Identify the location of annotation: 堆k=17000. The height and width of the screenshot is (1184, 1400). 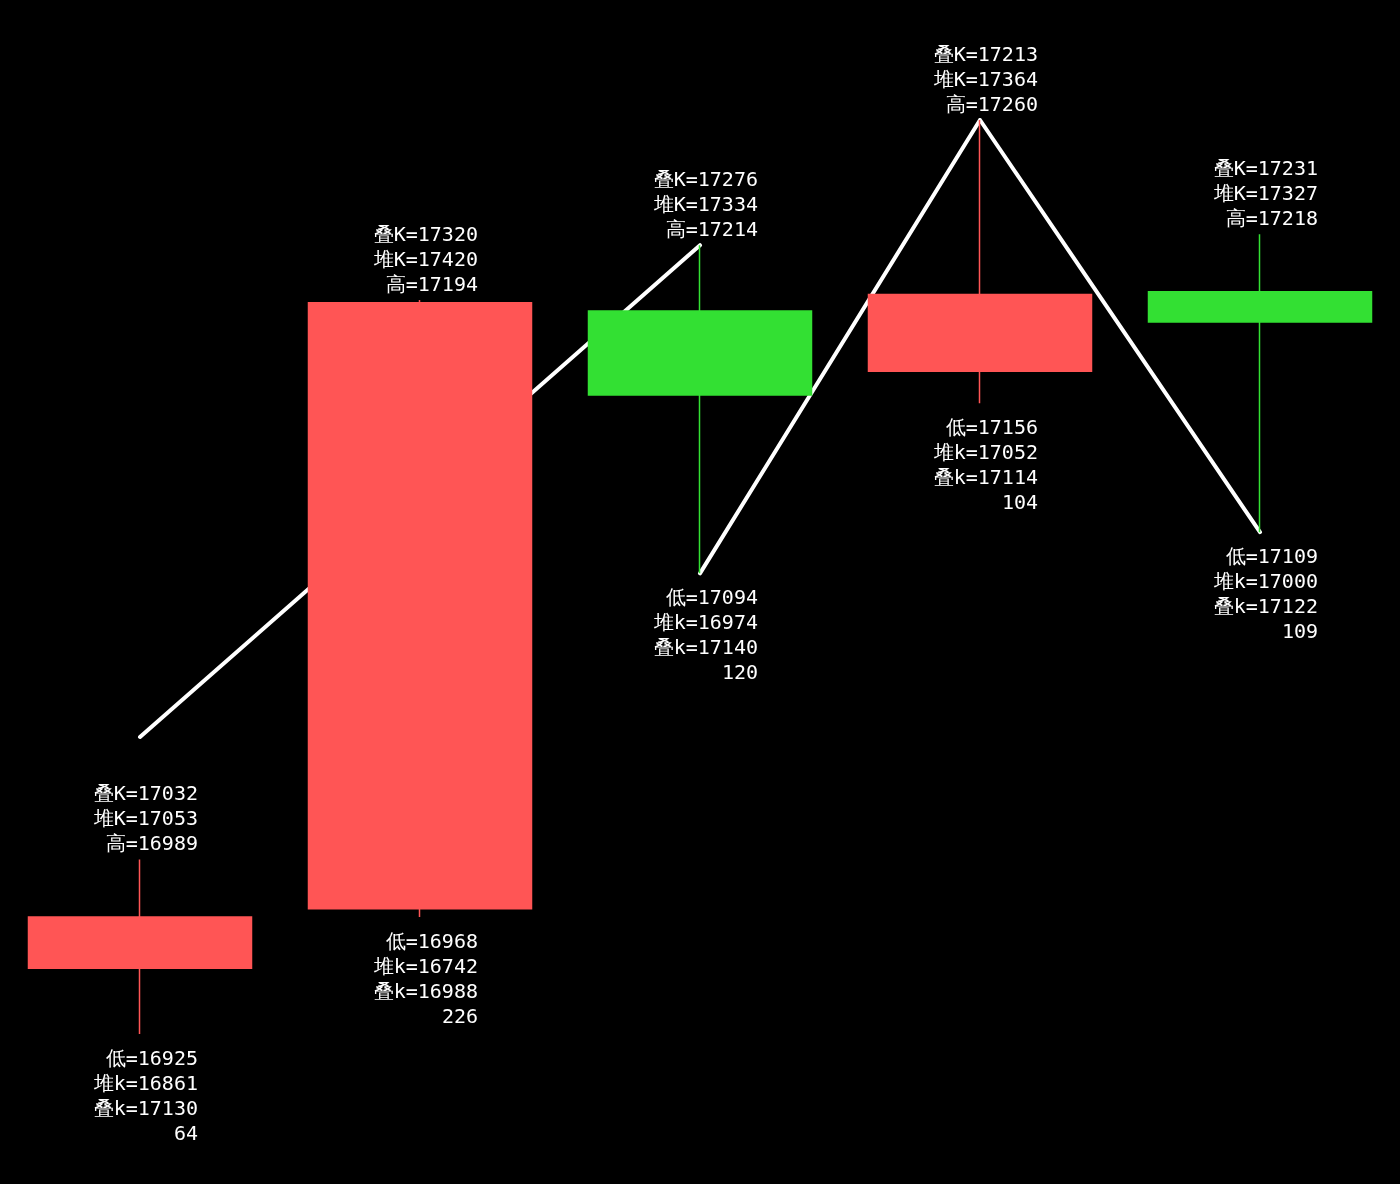
(1265, 581).